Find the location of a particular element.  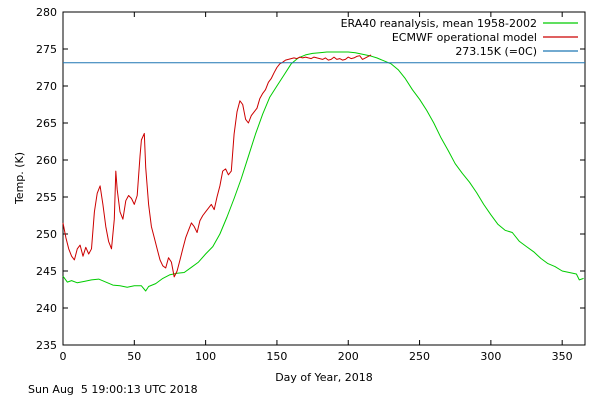

x-axis-label: Day of Year, 2018 is located at coordinates (324, 377).